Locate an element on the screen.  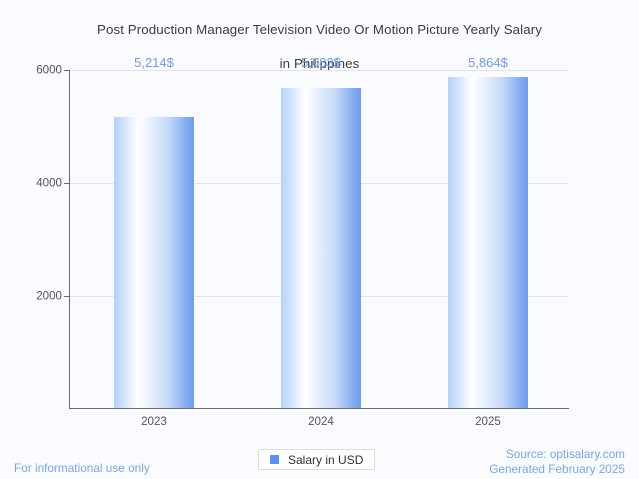
y-axis: 6000 4000 2000 is located at coordinates (31, 239).